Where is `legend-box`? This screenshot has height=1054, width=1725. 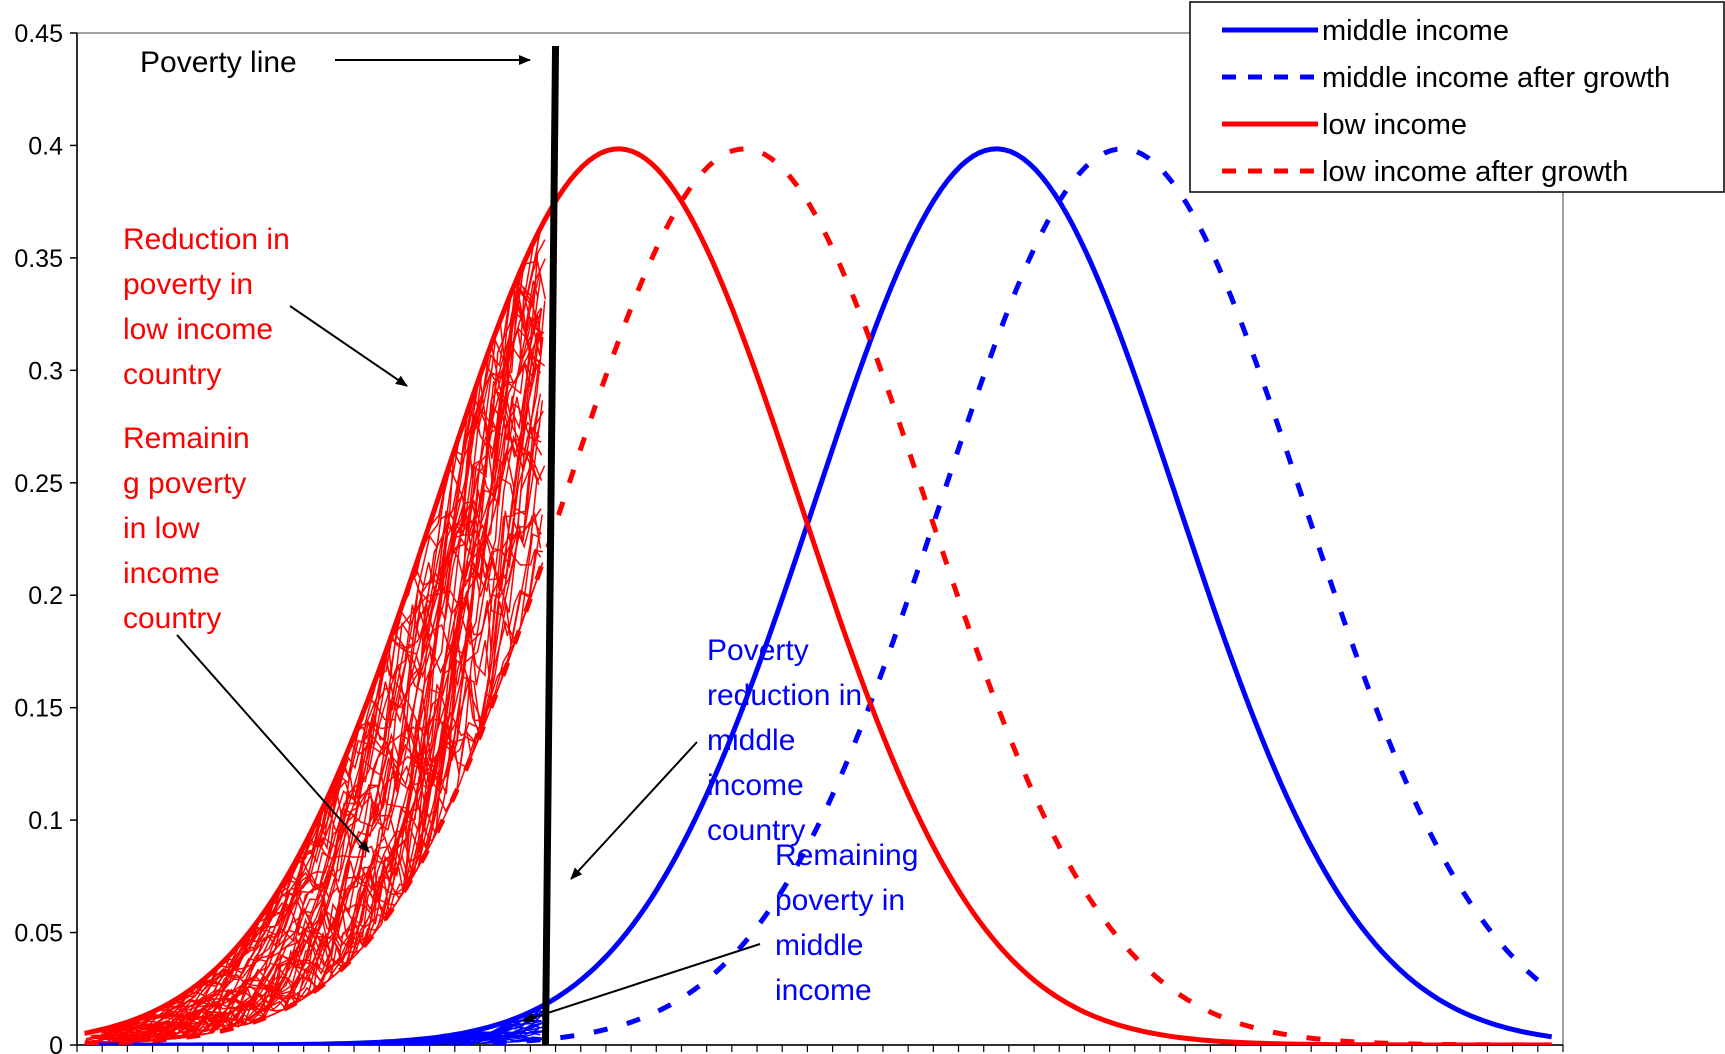
legend-box is located at coordinates (1457, 97).